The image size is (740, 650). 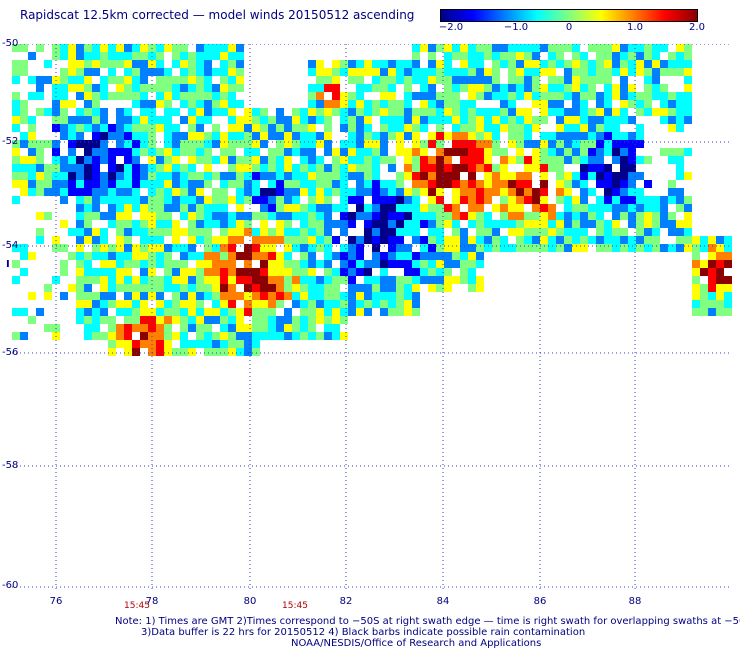 What do you see at coordinates (635, 601) in the screenshot?
I see `lon-label: 88` at bounding box center [635, 601].